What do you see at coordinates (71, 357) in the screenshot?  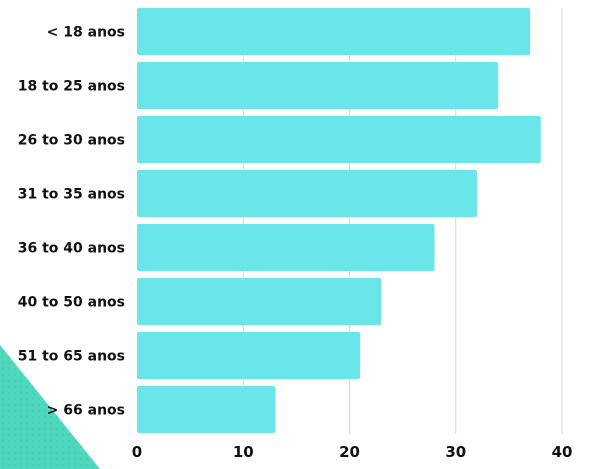 I see `category-label: 51 to 65 anos` at bounding box center [71, 357].